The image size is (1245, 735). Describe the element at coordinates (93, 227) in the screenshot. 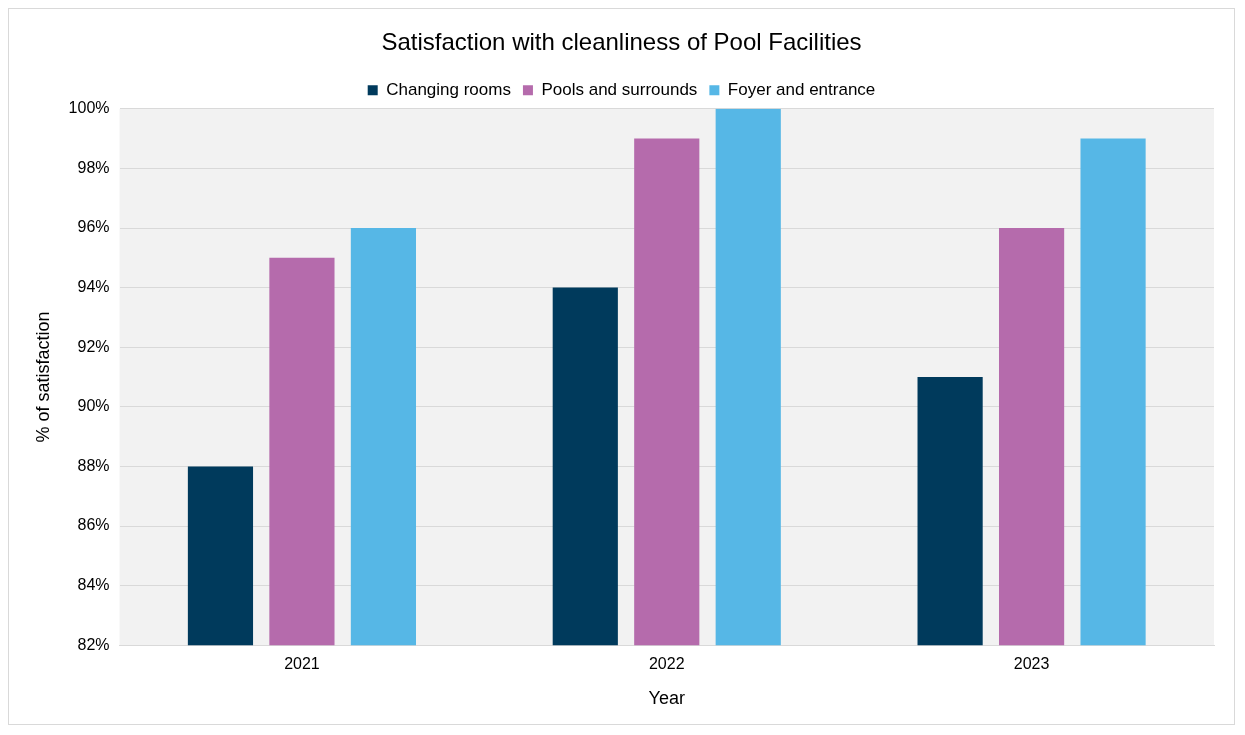

I see `y-tick-label: 96%` at that location.